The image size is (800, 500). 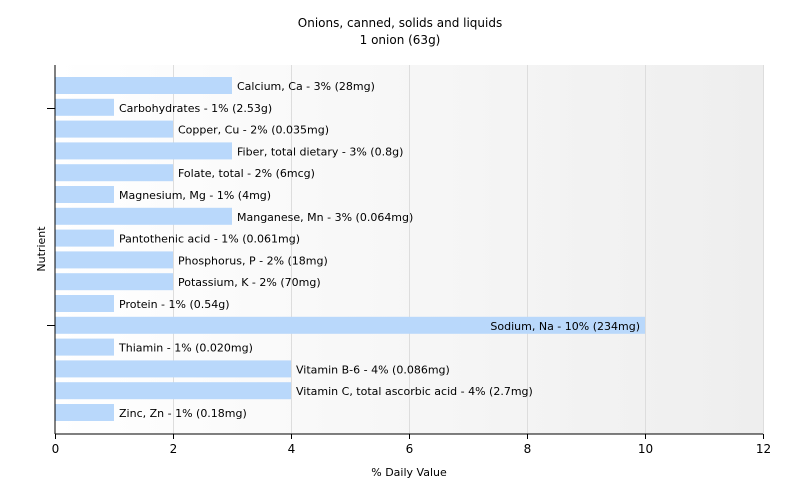 I want to click on bar-label: Folate, total - 2% (6mcg), so click(x=246, y=173).